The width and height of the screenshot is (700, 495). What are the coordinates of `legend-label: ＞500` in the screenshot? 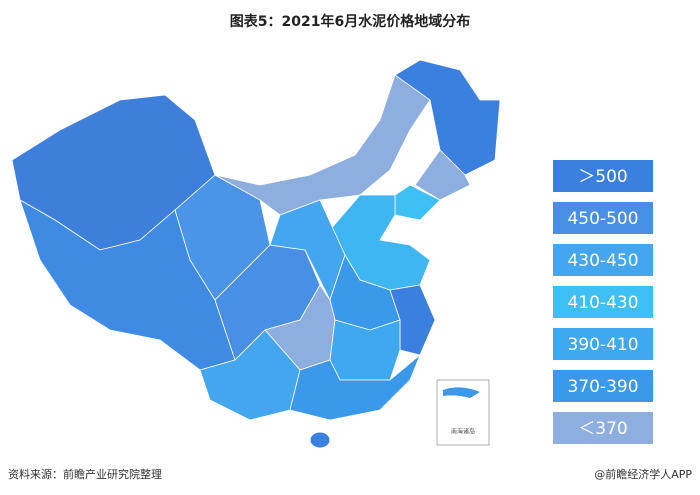 It's located at (602, 177).